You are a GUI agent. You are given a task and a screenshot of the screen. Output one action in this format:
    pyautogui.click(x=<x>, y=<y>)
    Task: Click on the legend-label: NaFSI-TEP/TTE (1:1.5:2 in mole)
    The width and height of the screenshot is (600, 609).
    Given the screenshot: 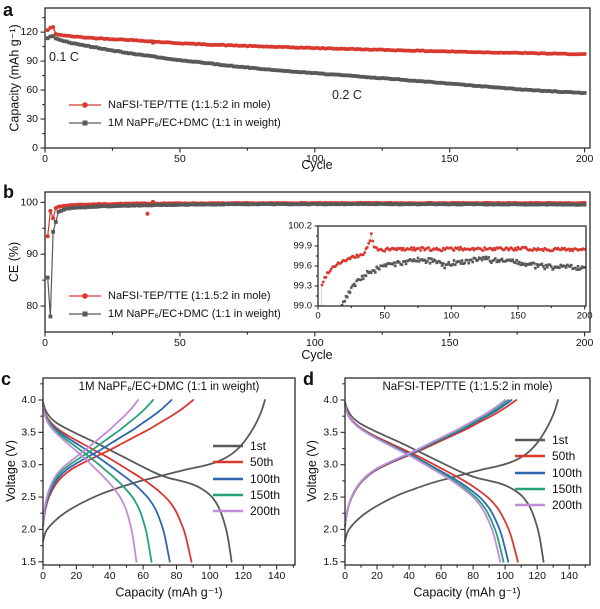 What is the action you would take?
    pyautogui.click(x=189, y=296)
    